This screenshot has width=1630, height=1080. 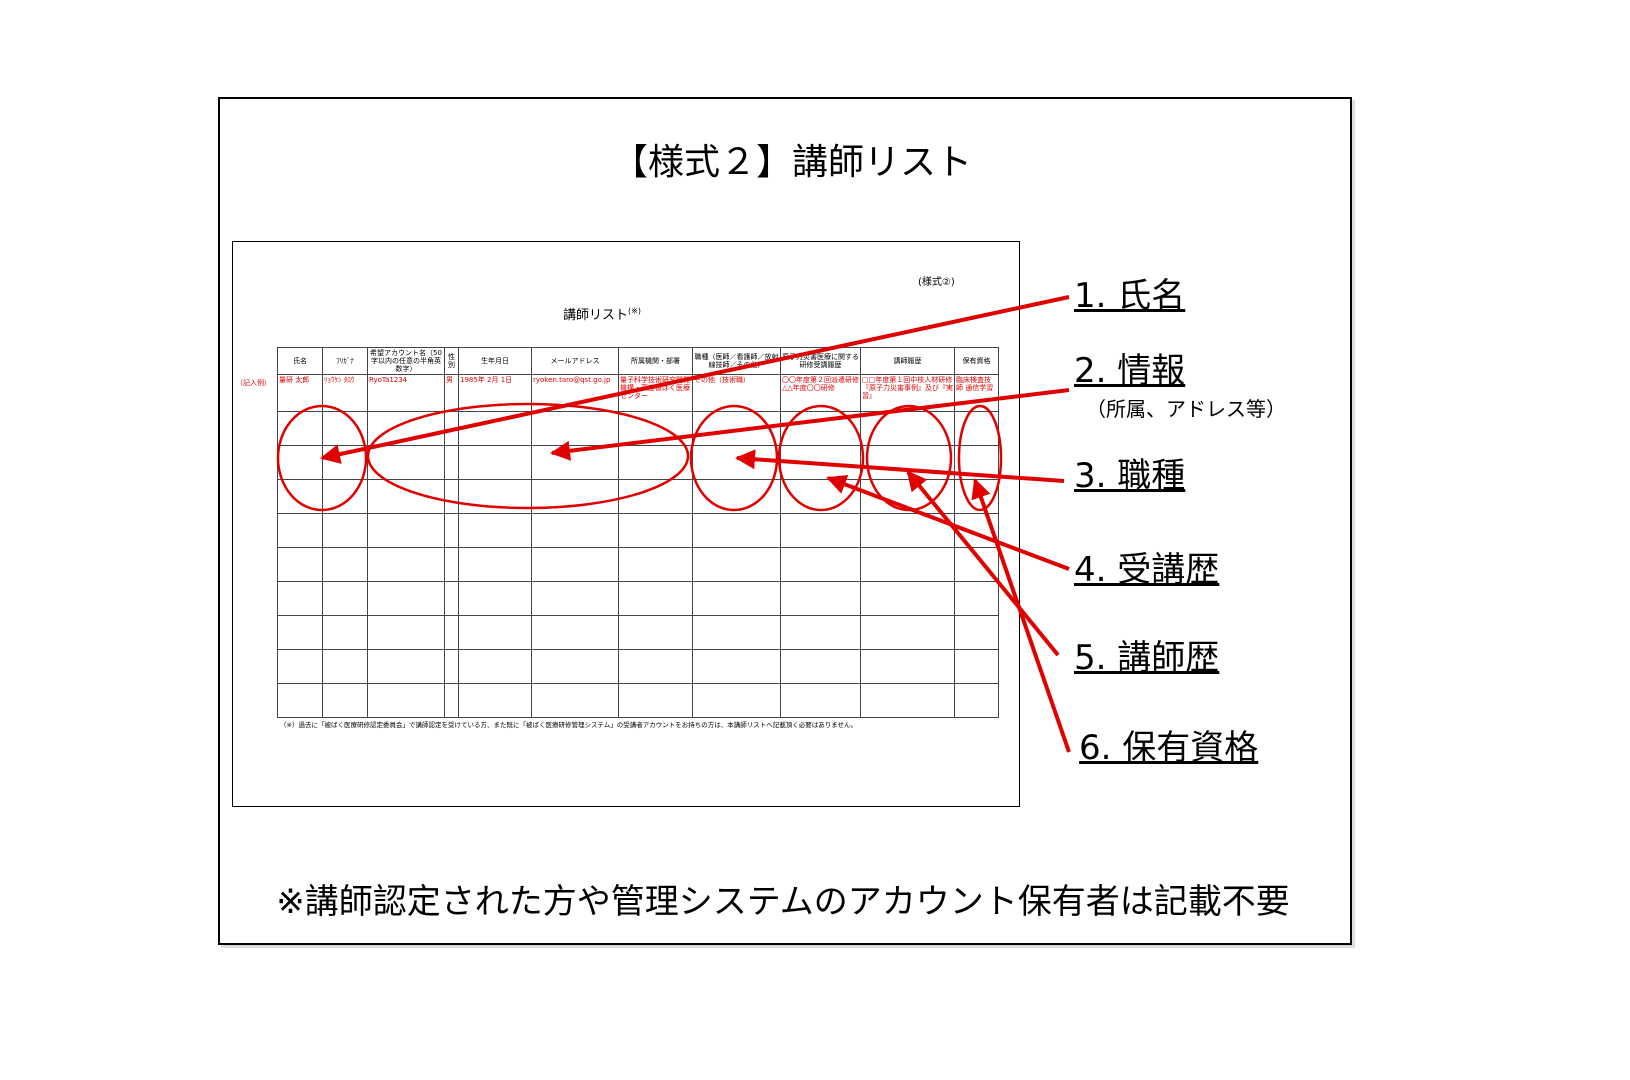 I want to click on callout-label: 2. 情報, so click(x=1130, y=371).